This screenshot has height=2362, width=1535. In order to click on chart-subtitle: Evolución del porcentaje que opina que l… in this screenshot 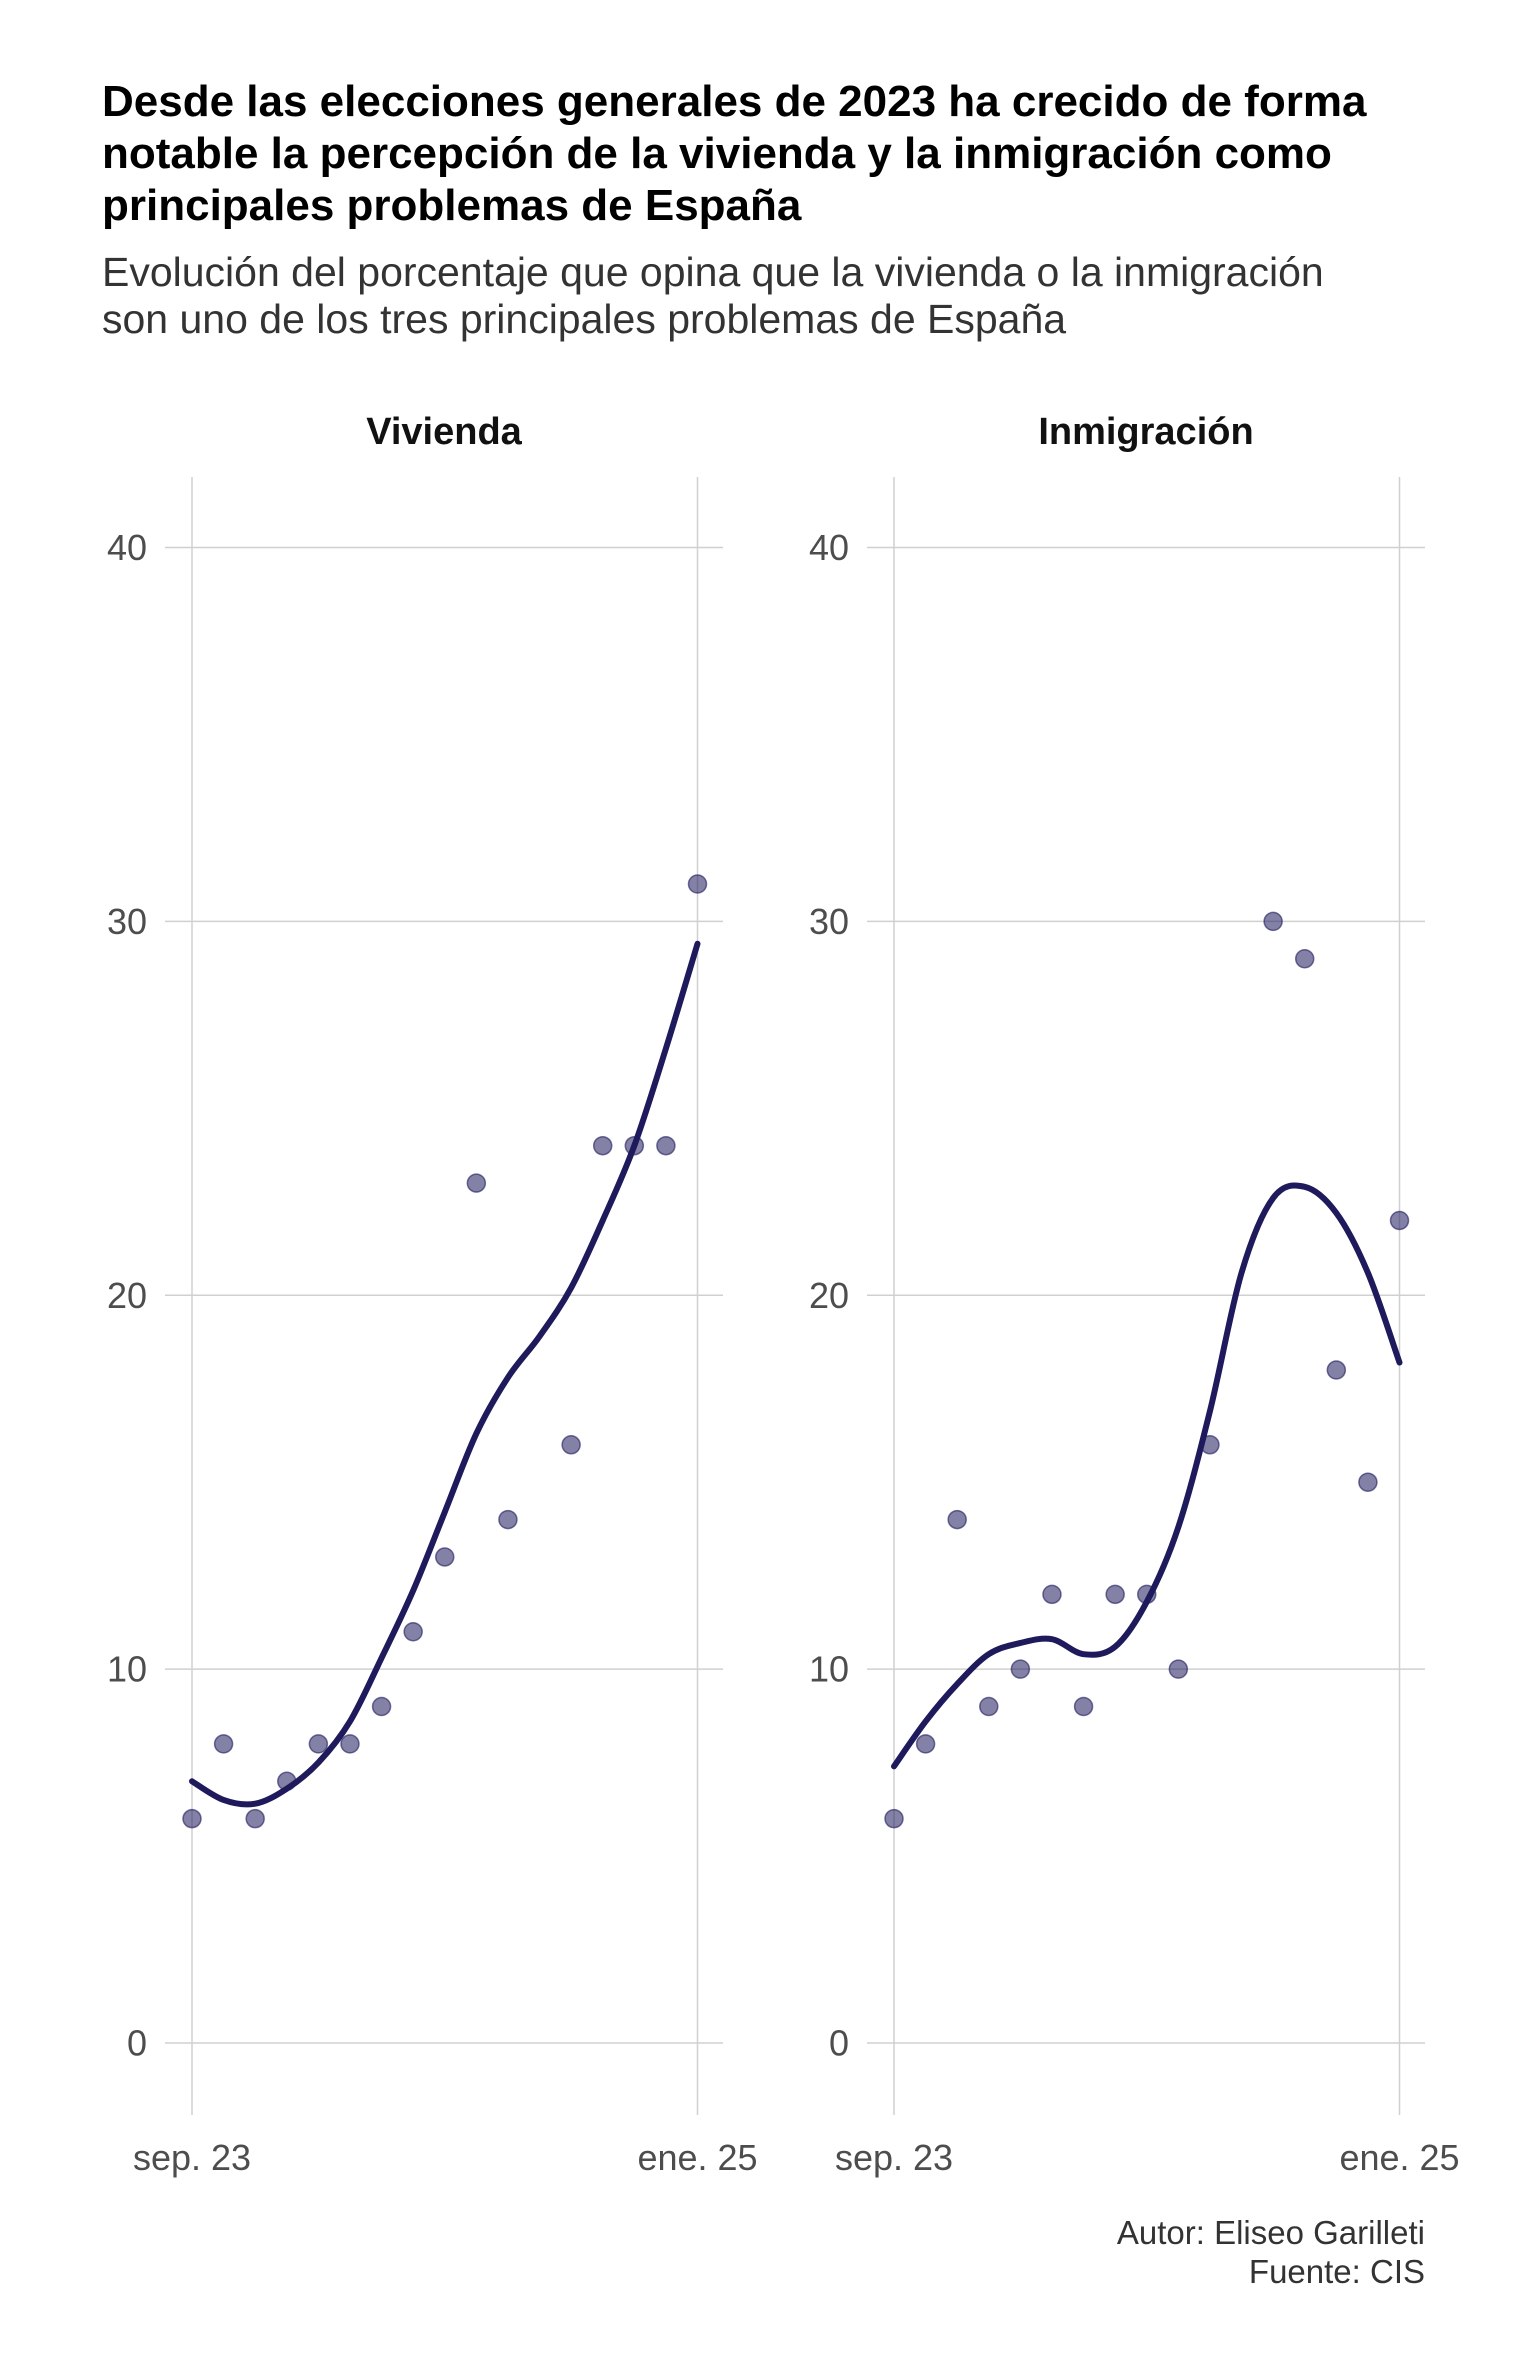, I will do `click(713, 295)`.